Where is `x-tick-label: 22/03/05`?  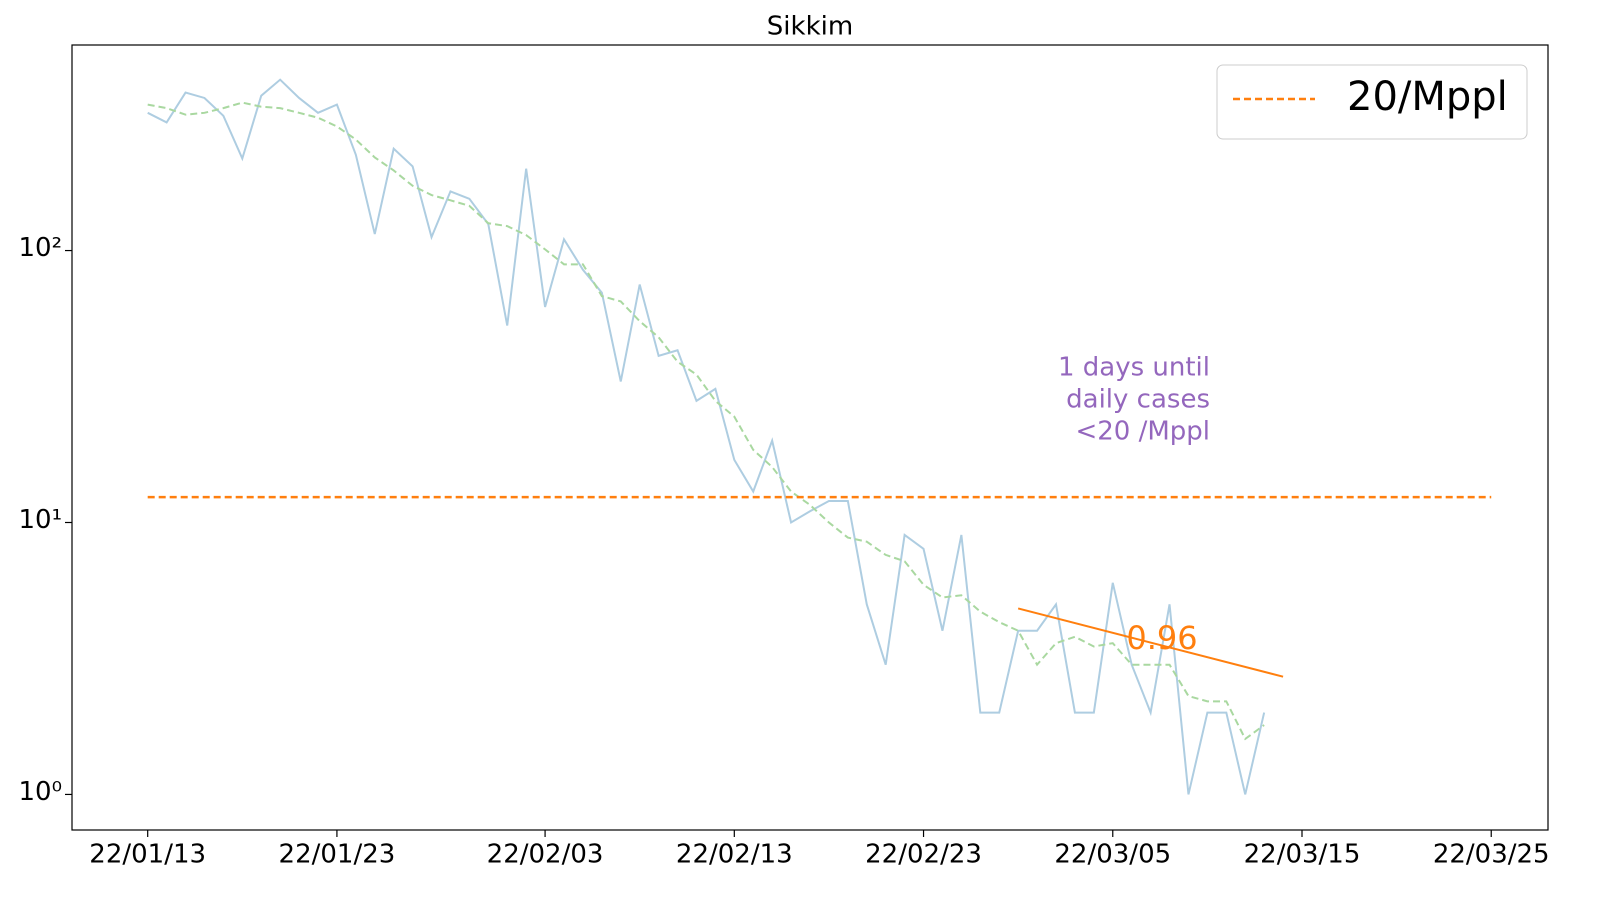 x-tick-label: 22/03/05 is located at coordinates (1112, 855).